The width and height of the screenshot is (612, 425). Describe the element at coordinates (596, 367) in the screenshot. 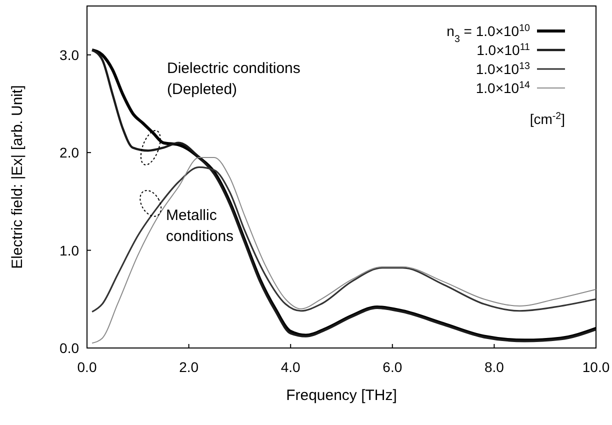

I see `x-tick-label: 10.0` at that location.